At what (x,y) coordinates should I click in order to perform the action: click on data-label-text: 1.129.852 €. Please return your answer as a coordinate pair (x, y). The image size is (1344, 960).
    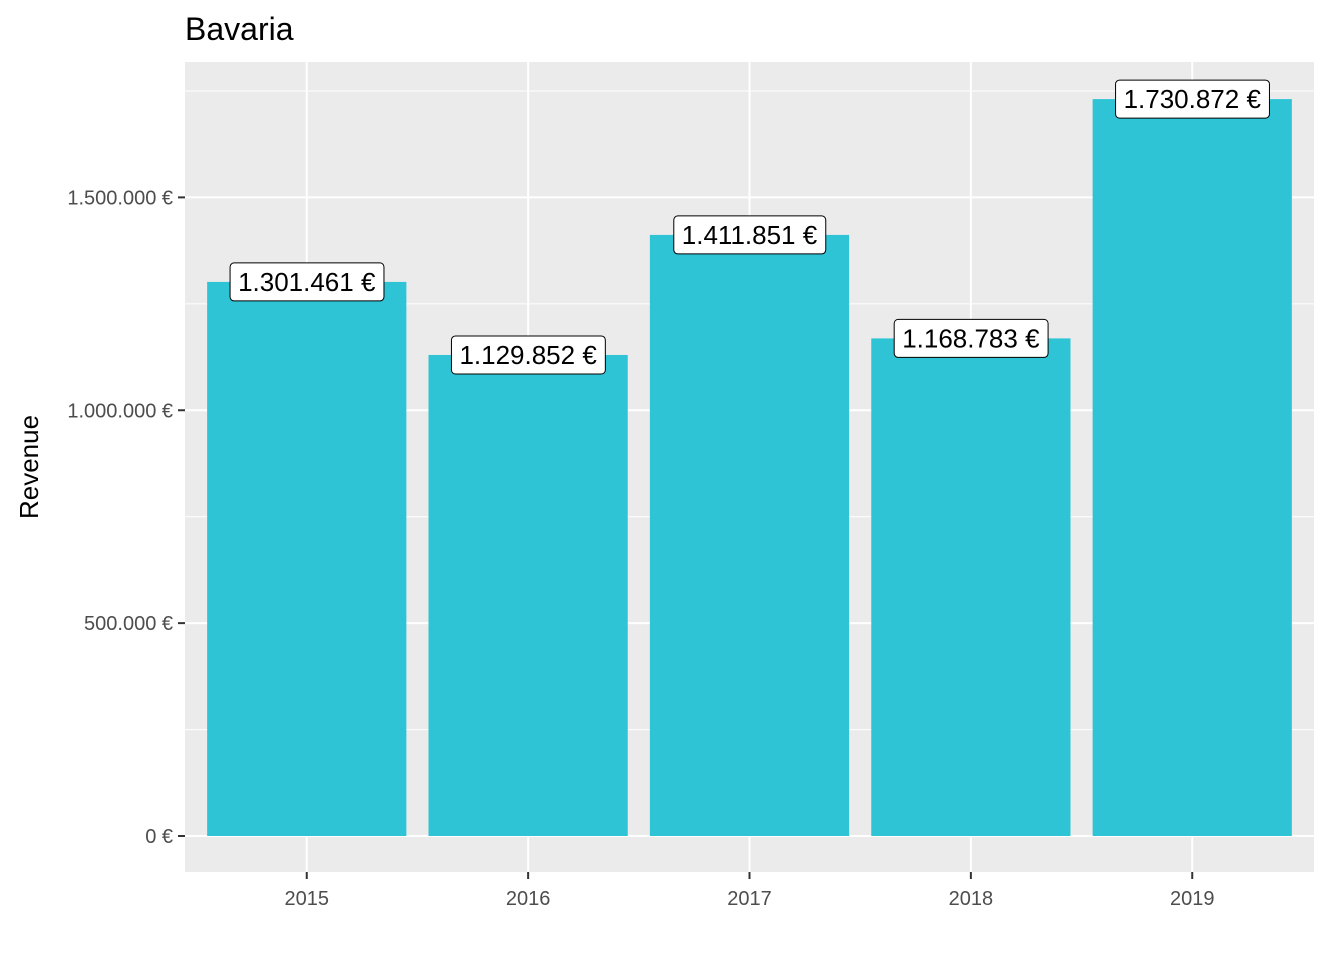
    Looking at the image, I should click on (528, 355).